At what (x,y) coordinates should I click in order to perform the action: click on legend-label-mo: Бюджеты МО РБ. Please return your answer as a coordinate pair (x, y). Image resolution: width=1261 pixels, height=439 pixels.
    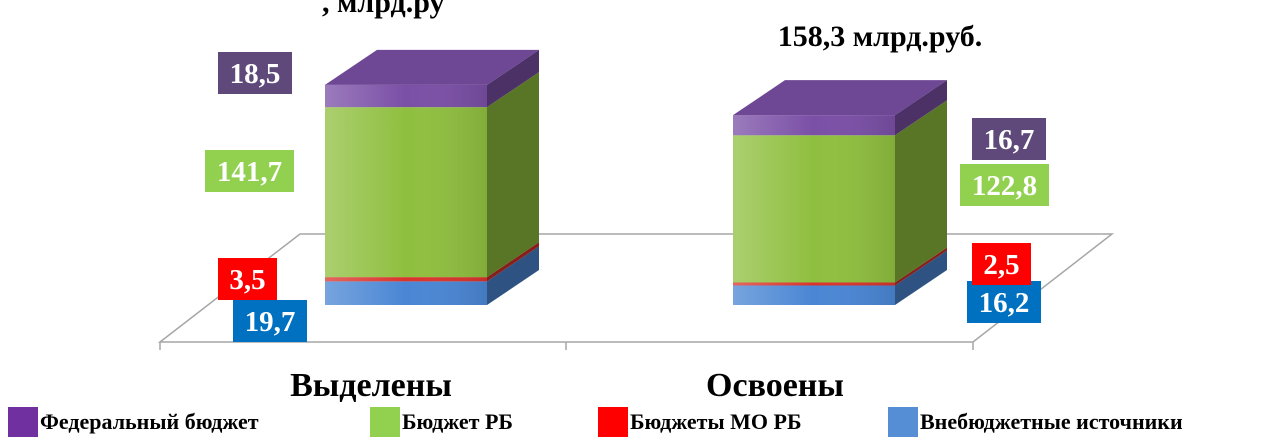
    Looking at the image, I should click on (716, 421).